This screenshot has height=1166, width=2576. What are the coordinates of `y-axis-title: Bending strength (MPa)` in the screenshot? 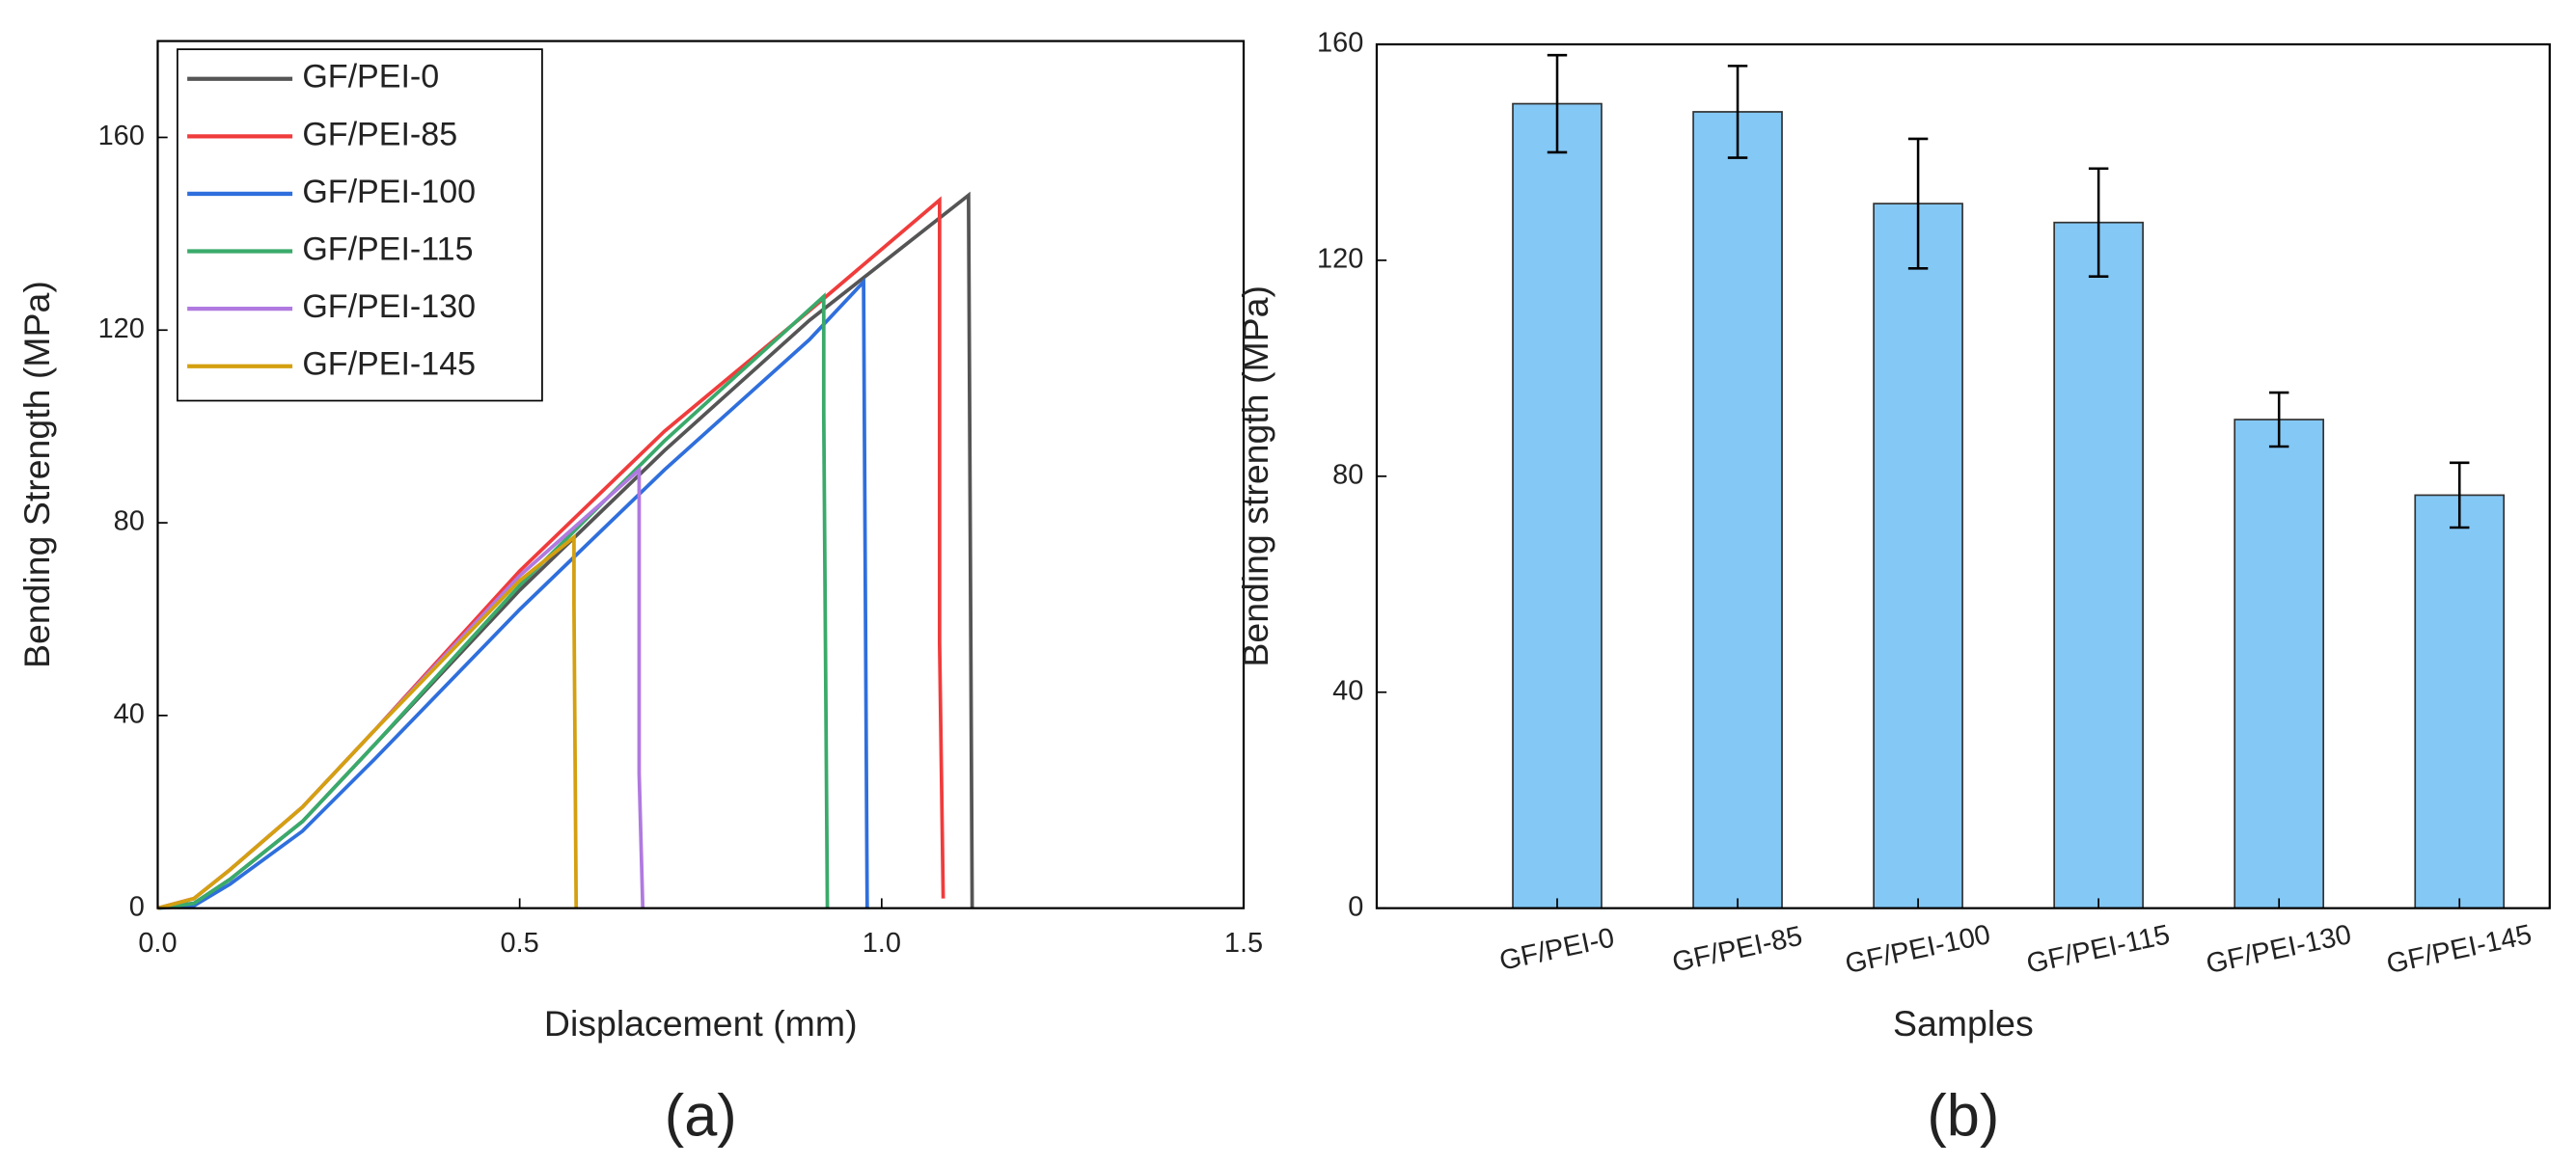 It's located at (1255, 476).